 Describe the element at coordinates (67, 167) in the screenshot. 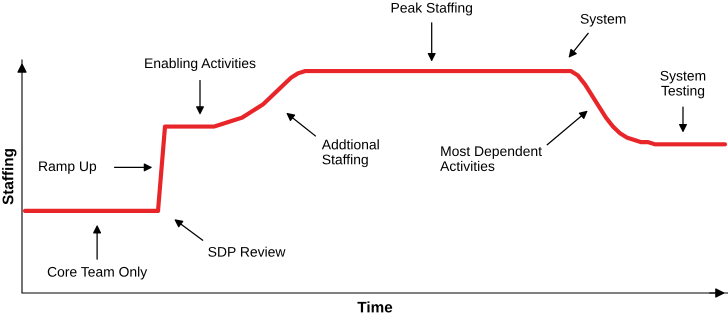

I see `annotation: Ramp Up` at that location.